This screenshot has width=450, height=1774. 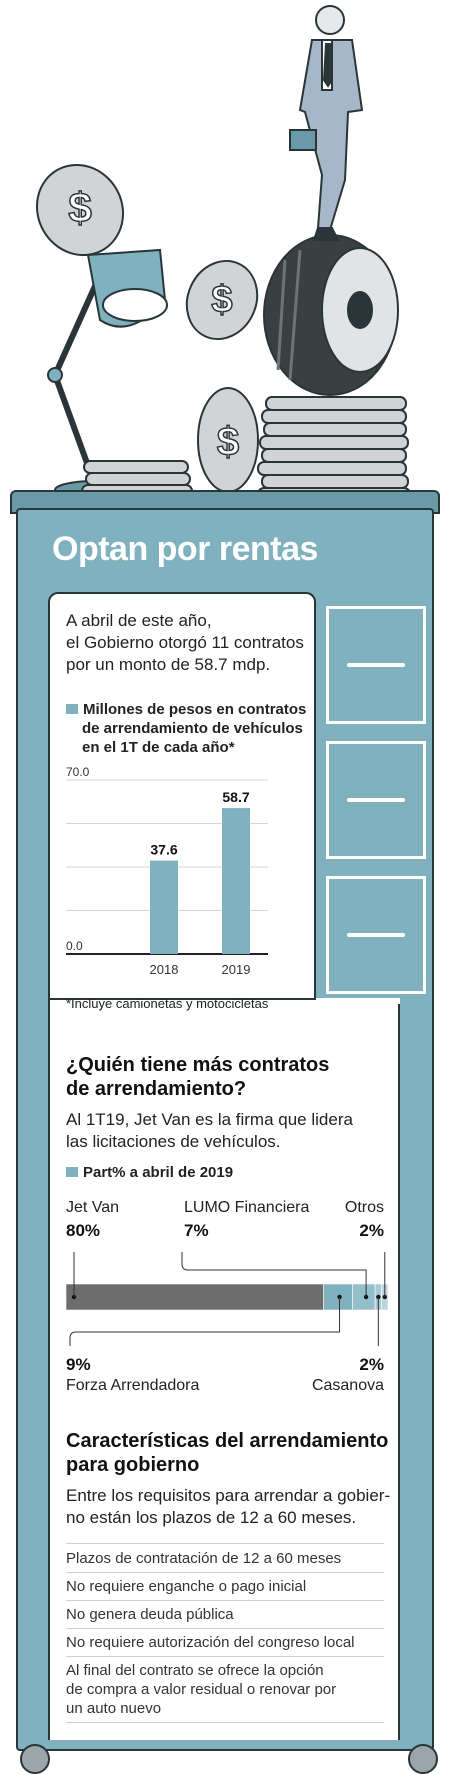 What do you see at coordinates (192, 728) in the screenshot?
I see `chart-legend-line: de arrendamiento de vehículos` at bounding box center [192, 728].